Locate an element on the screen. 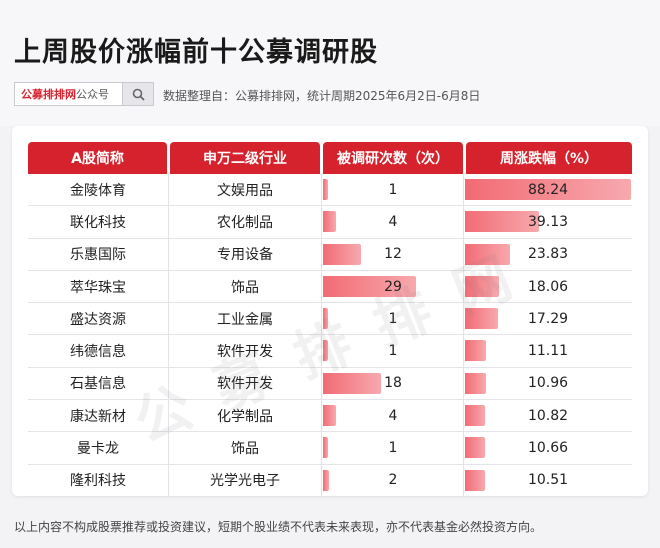 The width and height of the screenshot is (660, 548). cell-stock-name: 乐惠国际 is located at coordinates (98, 254).